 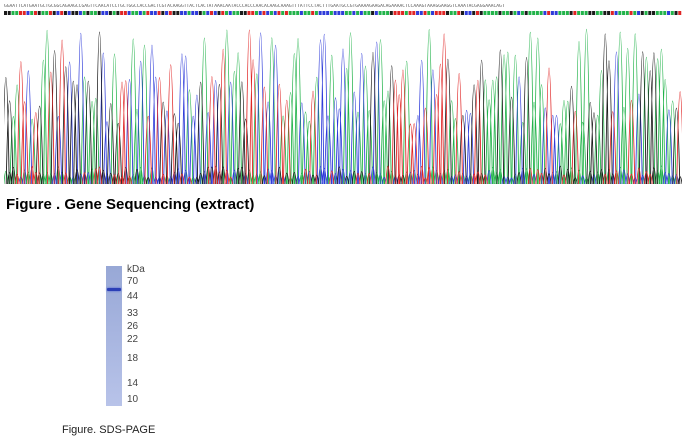 I want to click on marker-label: 10, so click(x=133, y=399).